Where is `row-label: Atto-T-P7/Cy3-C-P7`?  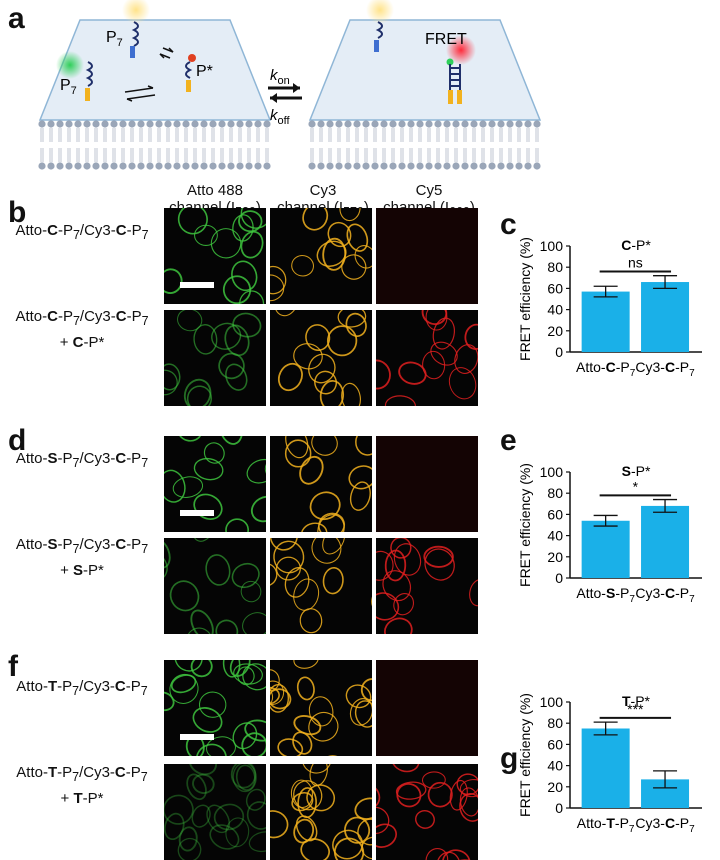
row-label: Atto-T-P7/Cy3-C-P7 is located at coordinates (82, 688).